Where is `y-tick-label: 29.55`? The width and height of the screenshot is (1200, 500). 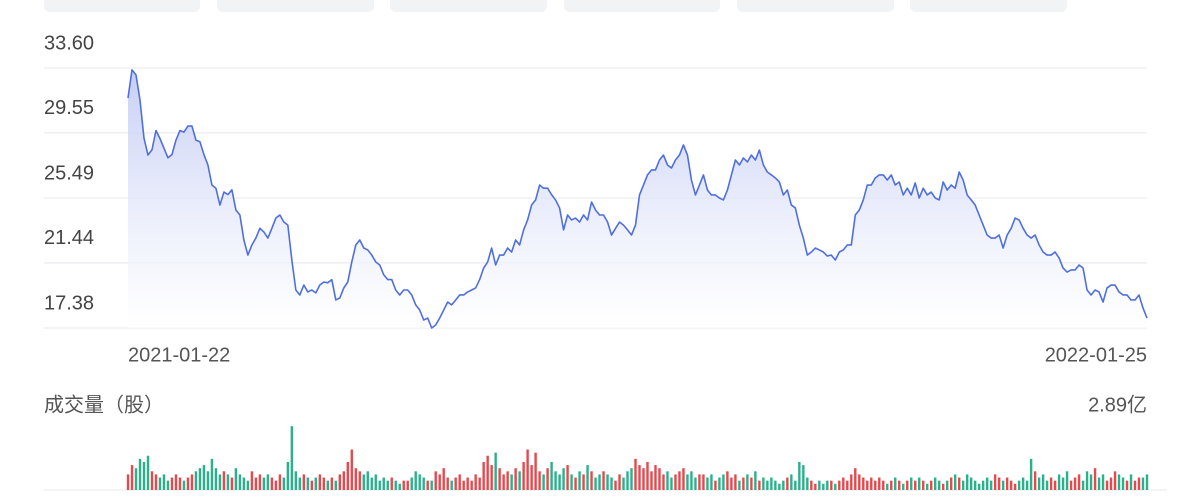 y-tick-label: 29.55 is located at coordinates (69, 108).